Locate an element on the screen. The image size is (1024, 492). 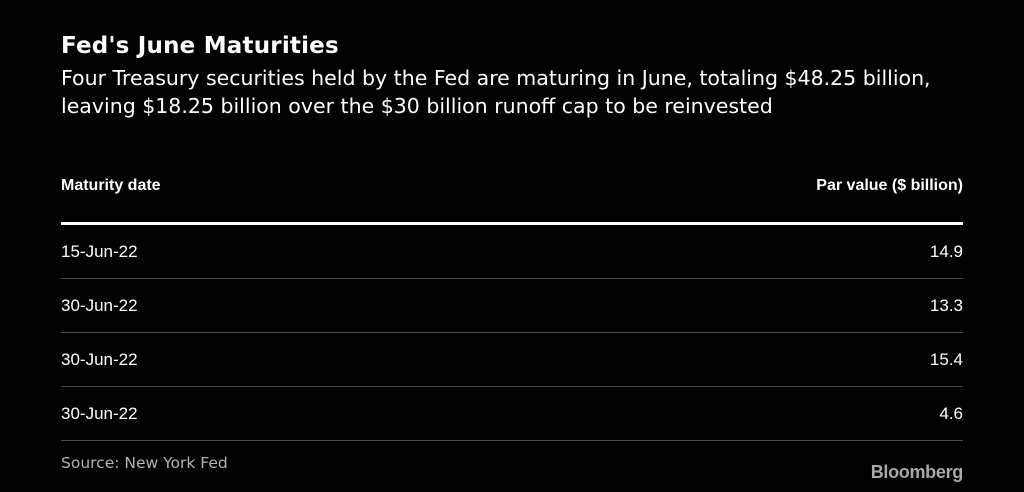
par-value-cell: 15.4 is located at coordinates (694, 359).